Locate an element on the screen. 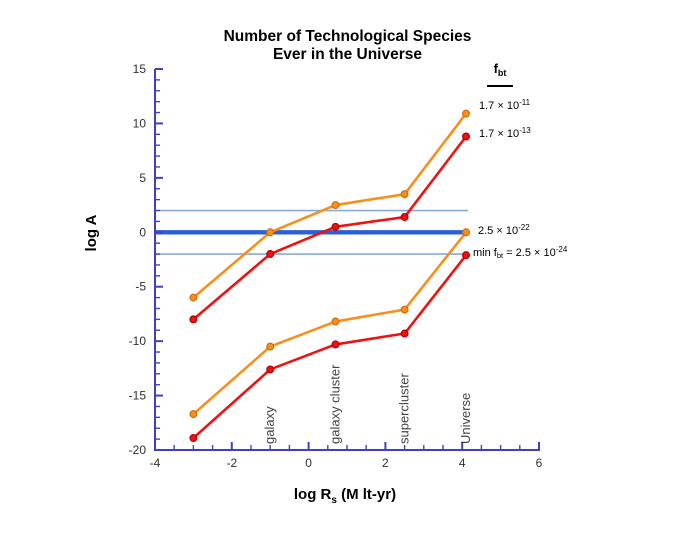 This screenshot has width=675, height=536. x-tick-label: 6 is located at coordinates (539, 463).